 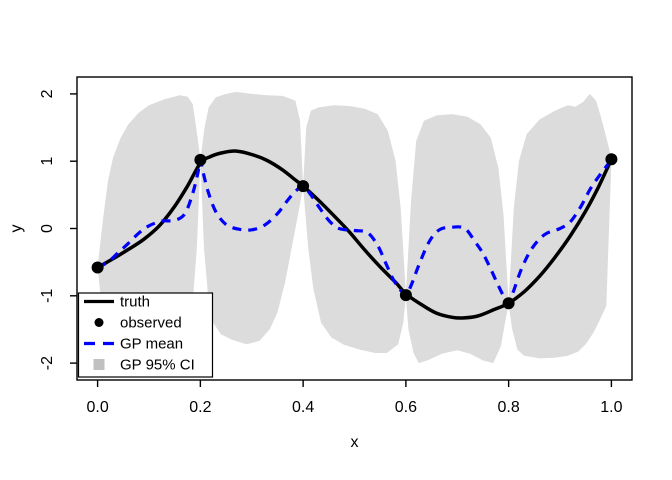 I want to click on x-tick-label-0.2: 0.2, so click(x=200, y=407).